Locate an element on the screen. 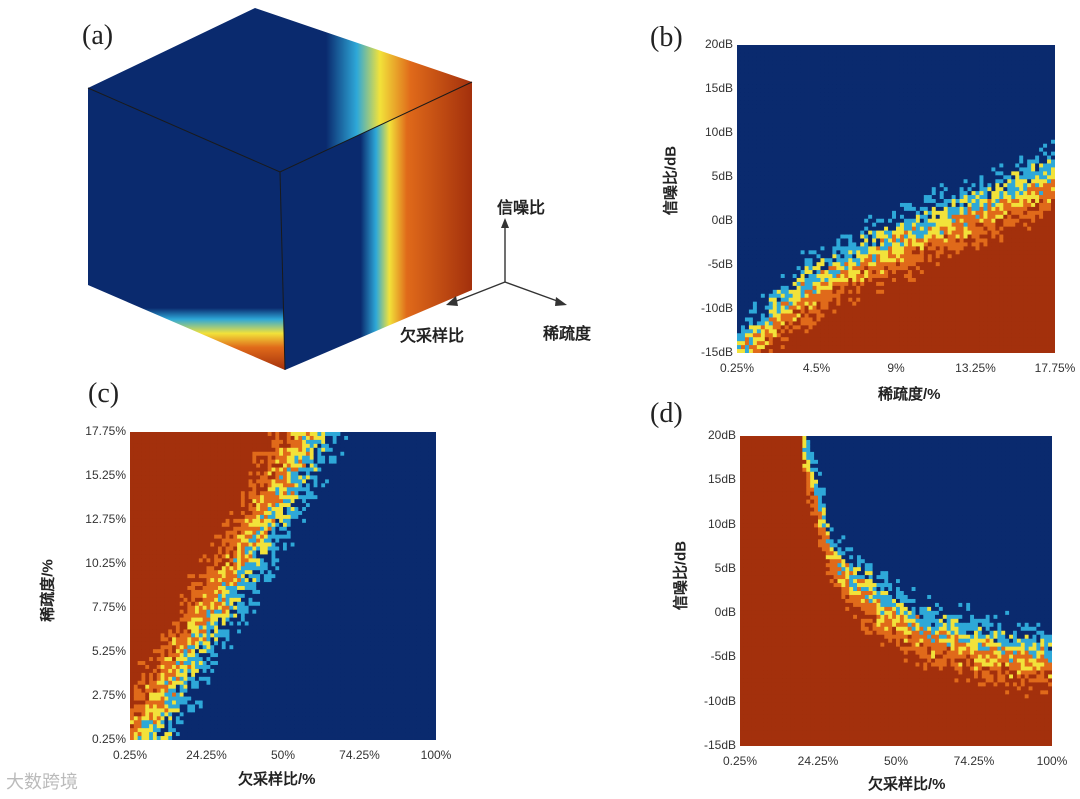 This screenshot has height=799, width=1080. ylabel-d: 信噪比/dB is located at coordinates (681, 575).